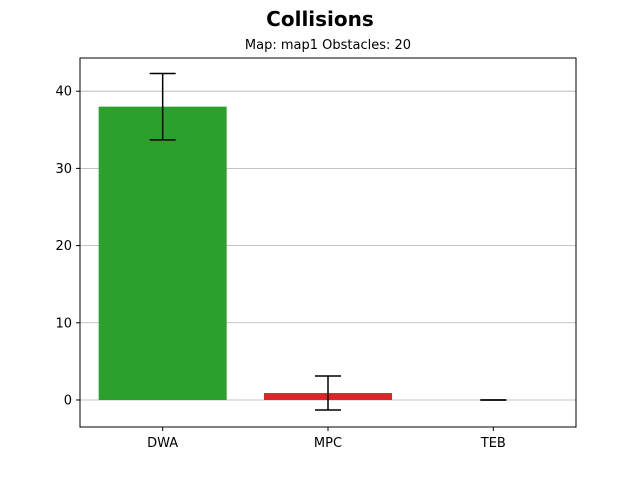 This screenshot has height=480, width=640. Describe the element at coordinates (493, 443) in the screenshot. I see `x-tick-label-teb: TEB` at that location.